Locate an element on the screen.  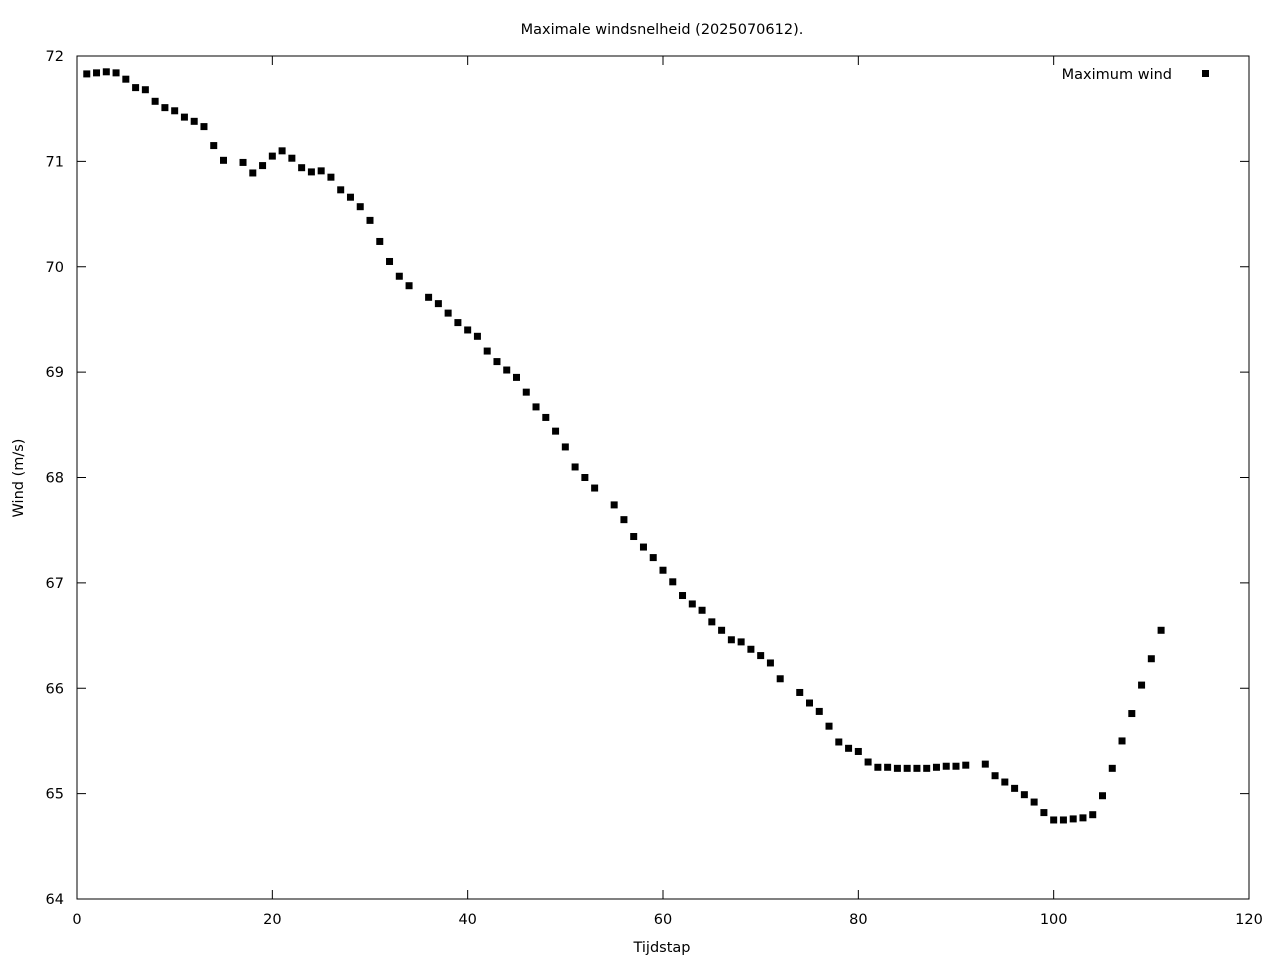
chart-title: Maximale windsnelheid (2025070612). is located at coordinates (662, 30).